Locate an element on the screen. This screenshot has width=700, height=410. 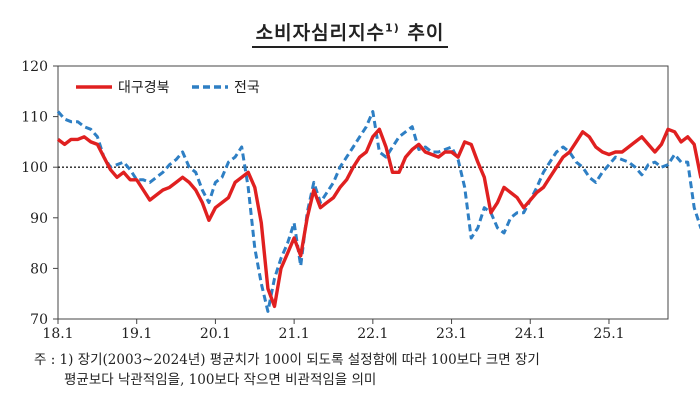
legend: 대구경북 전국 is located at coordinates (168, 88).